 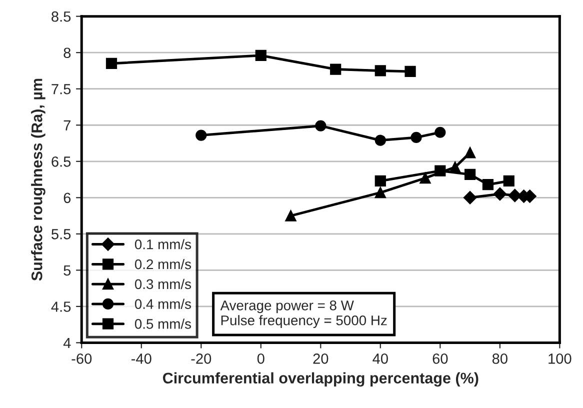 What do you see at coordinates (500, 359) in the screenshot?
I see `x-tick-label: 80` at bounding box center [500, 359].